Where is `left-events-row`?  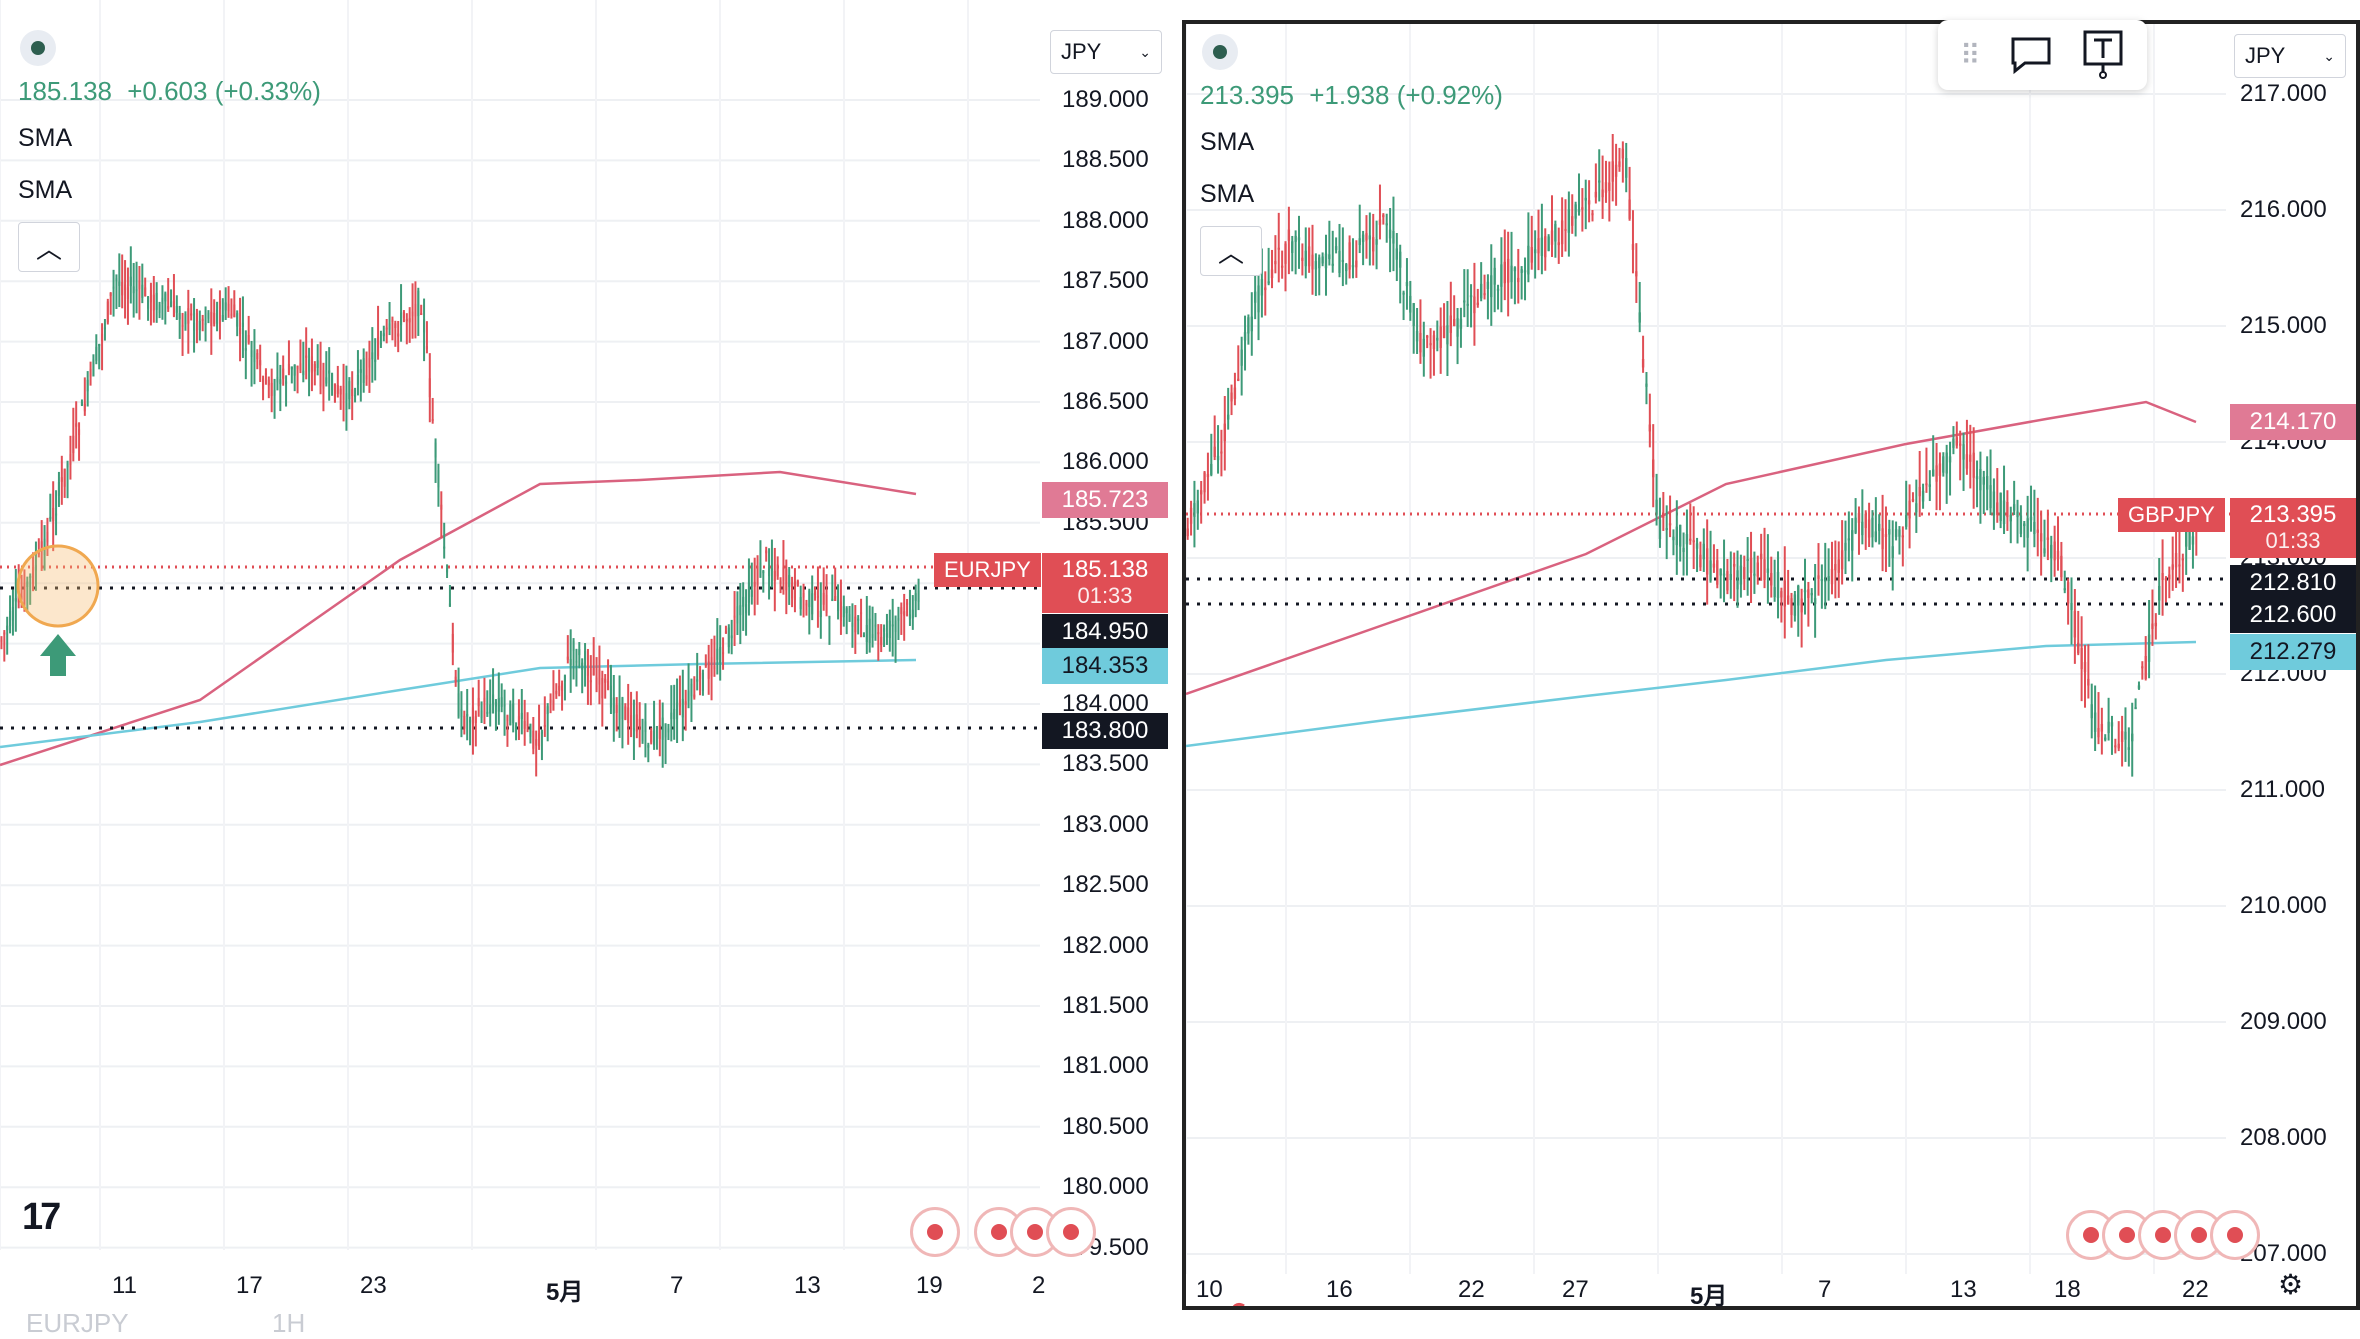
left-events-row is located at coordinates (1003, 1232).